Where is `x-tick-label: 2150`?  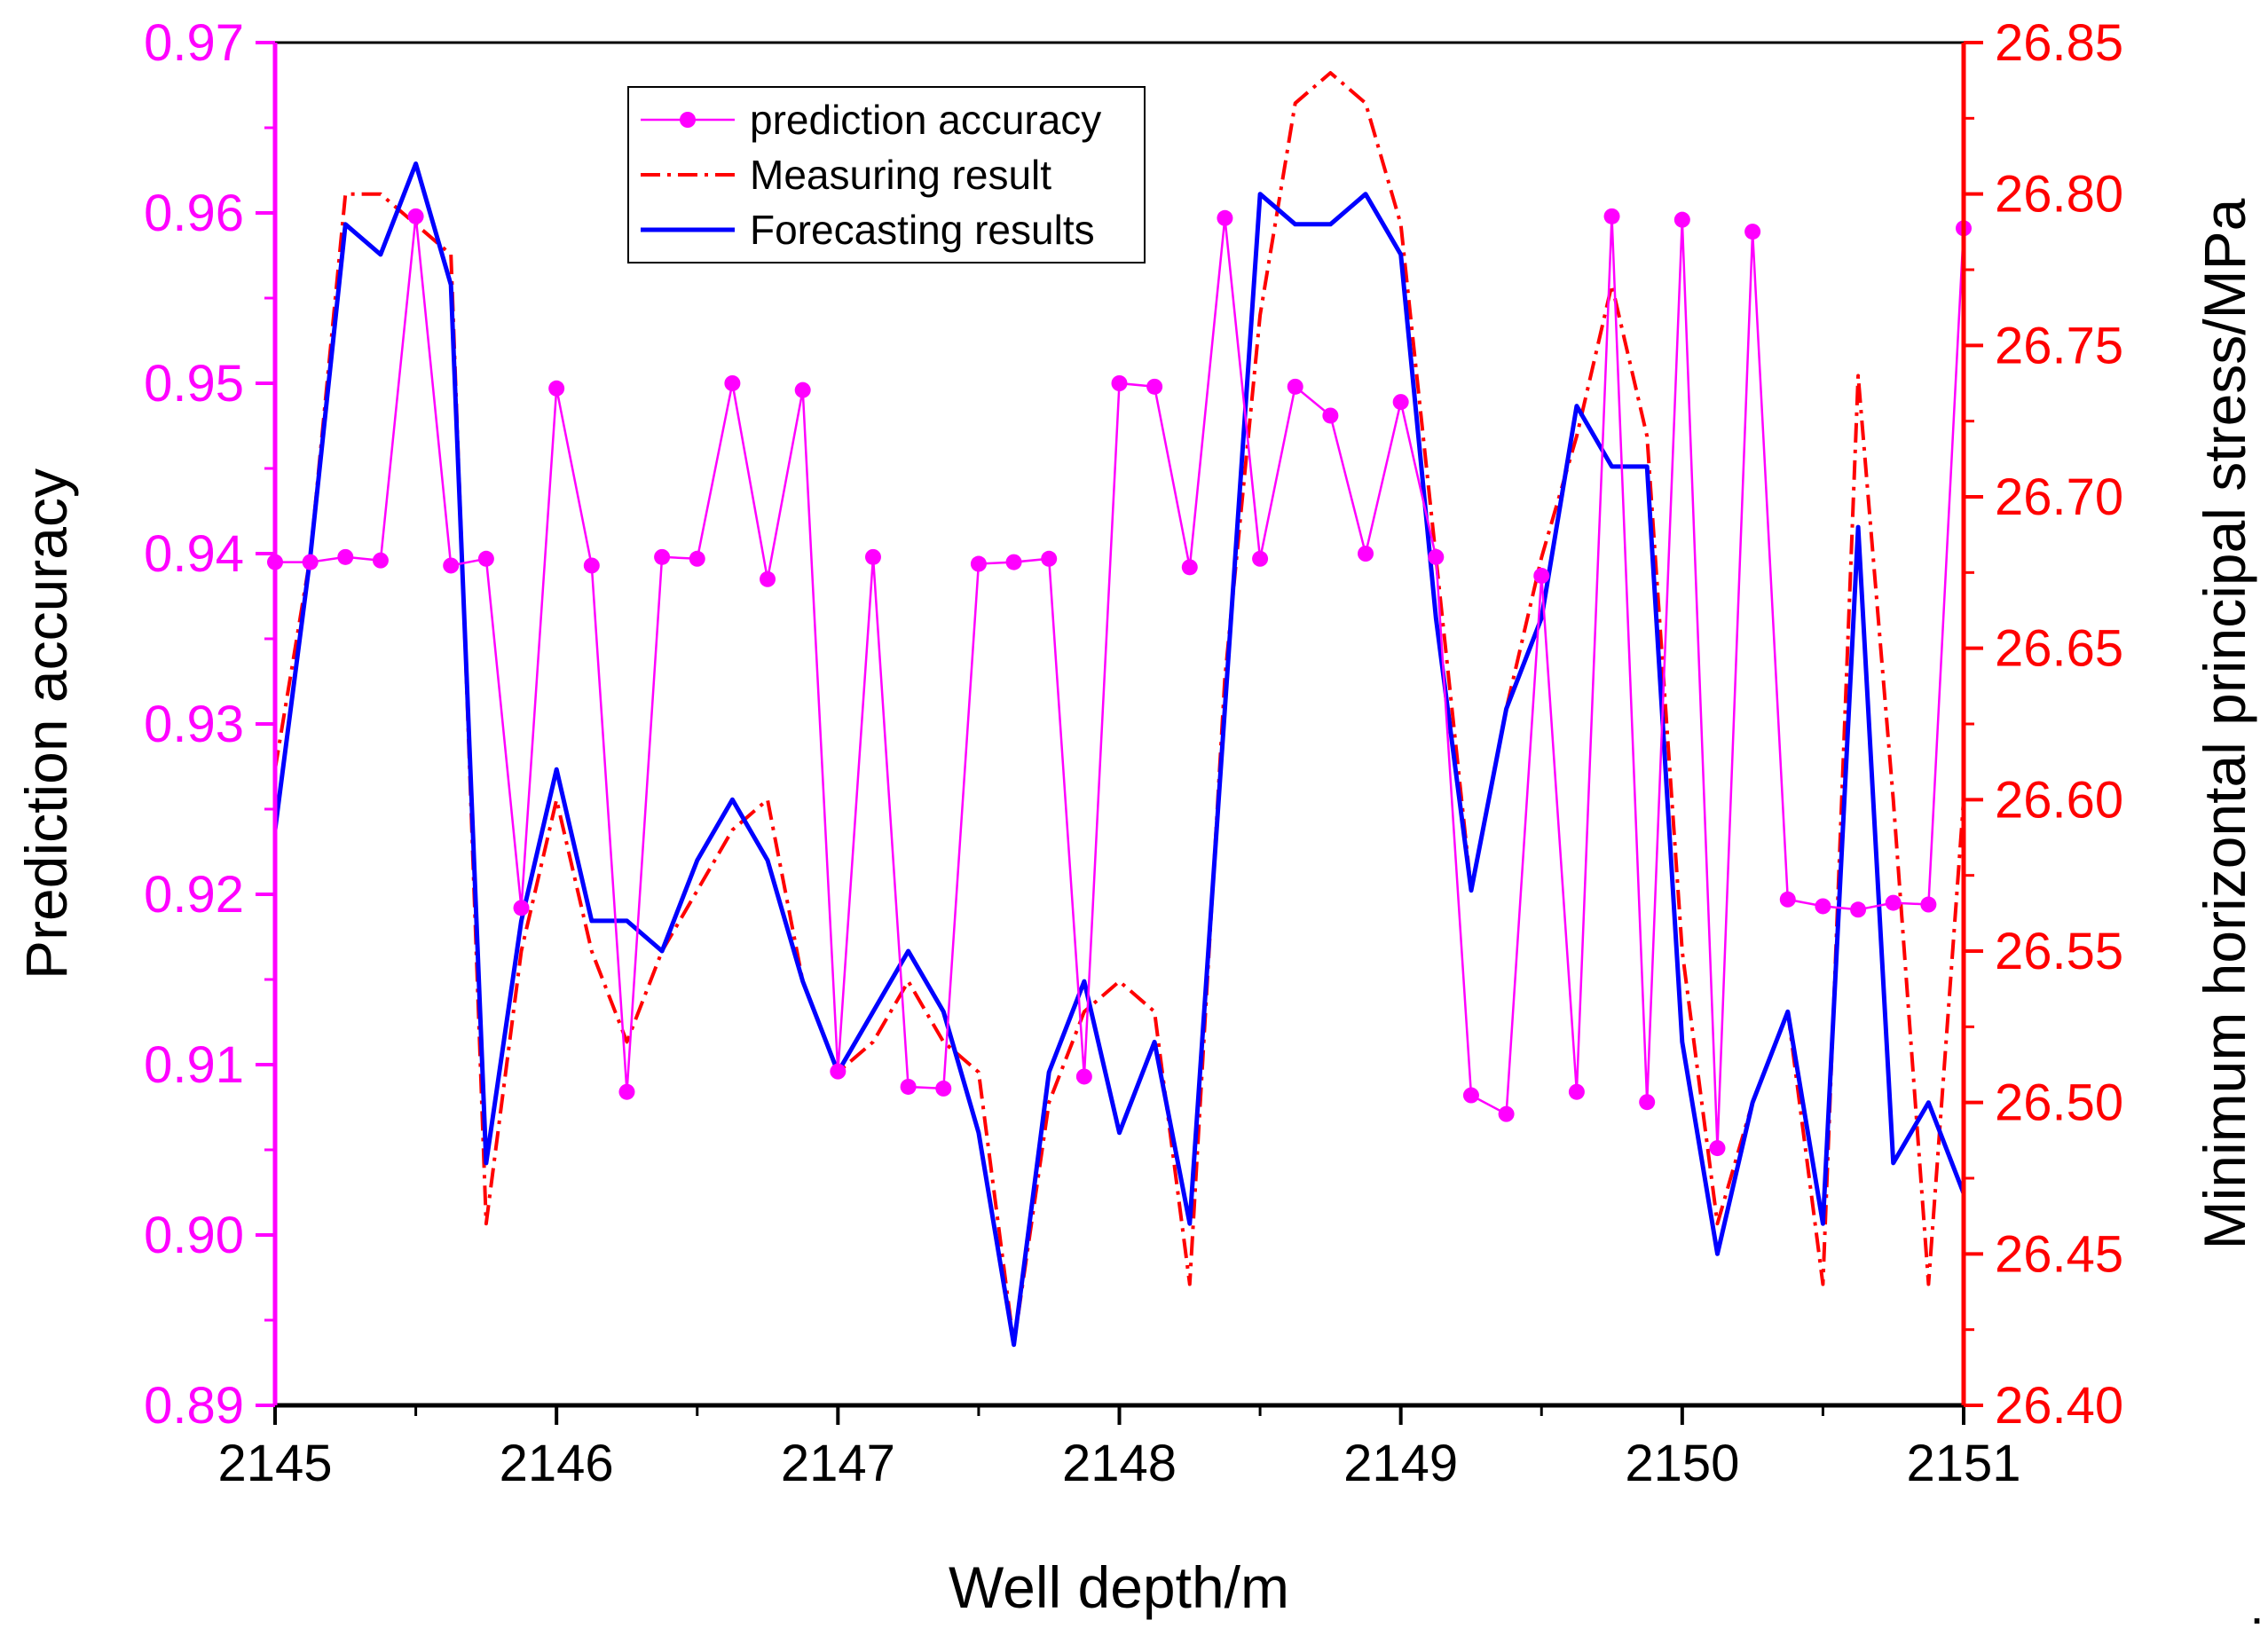 x-tick-label: 2150 is located at coordinates (1682, 1463).